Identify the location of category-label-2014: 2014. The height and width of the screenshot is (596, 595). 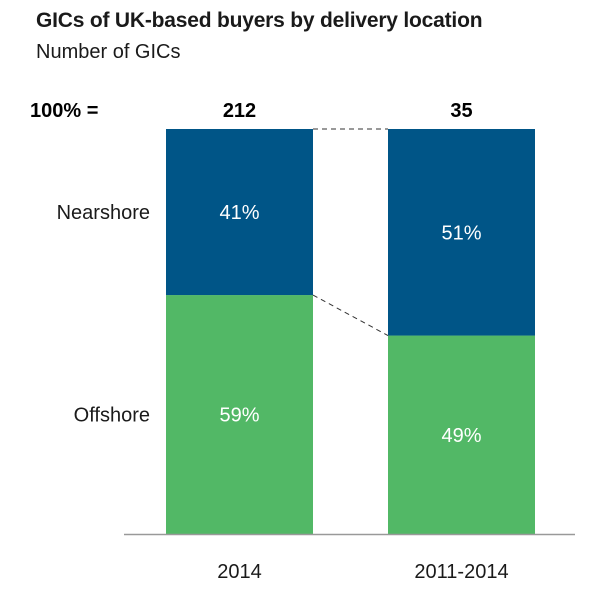
(239, 572).